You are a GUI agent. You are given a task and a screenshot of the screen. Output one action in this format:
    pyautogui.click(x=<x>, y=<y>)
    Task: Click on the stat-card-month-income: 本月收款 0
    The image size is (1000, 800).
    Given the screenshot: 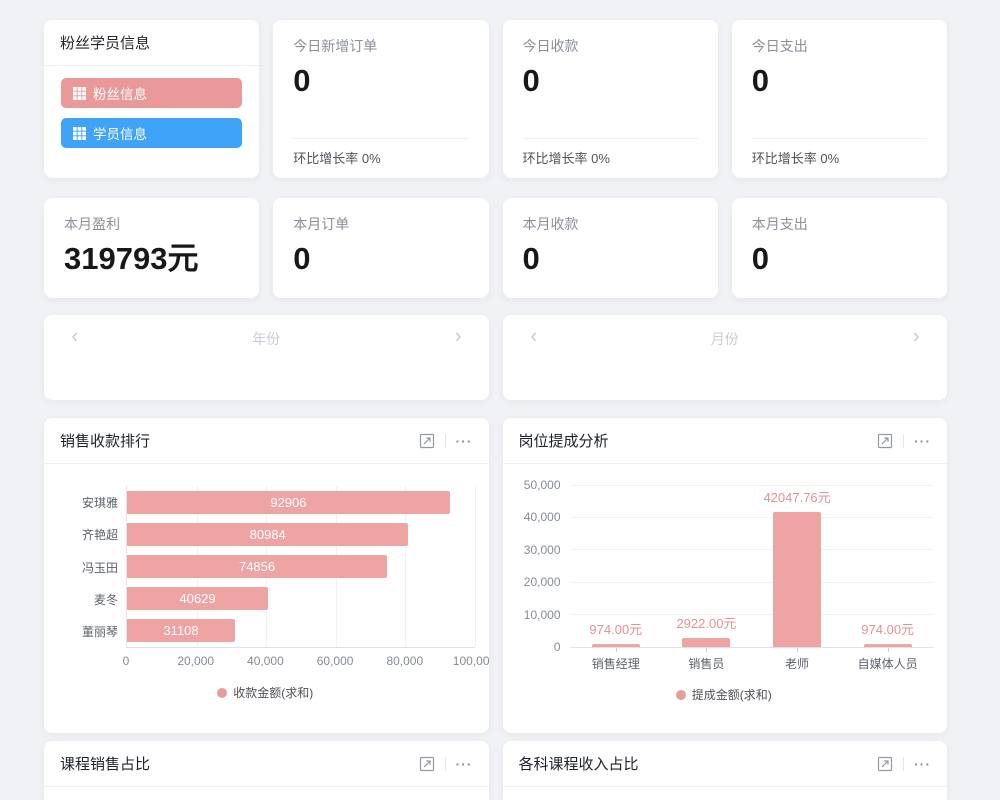 What is the action you would take?
    pyautogui.click(x=610, y=248)
    